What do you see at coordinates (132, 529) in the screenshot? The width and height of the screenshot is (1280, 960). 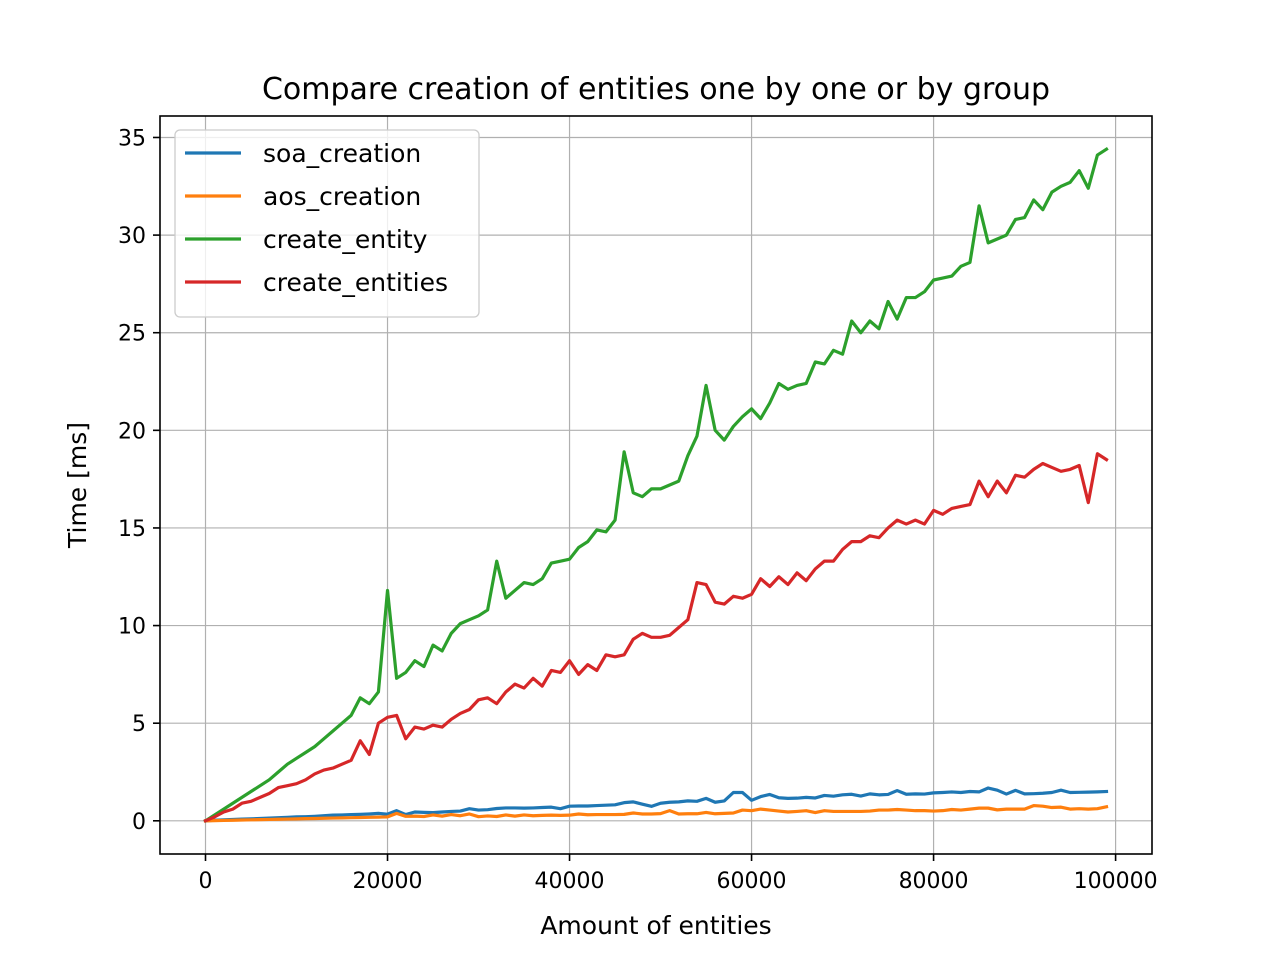 I see `y-tick-label: 15` at bounding box center [132, 529].